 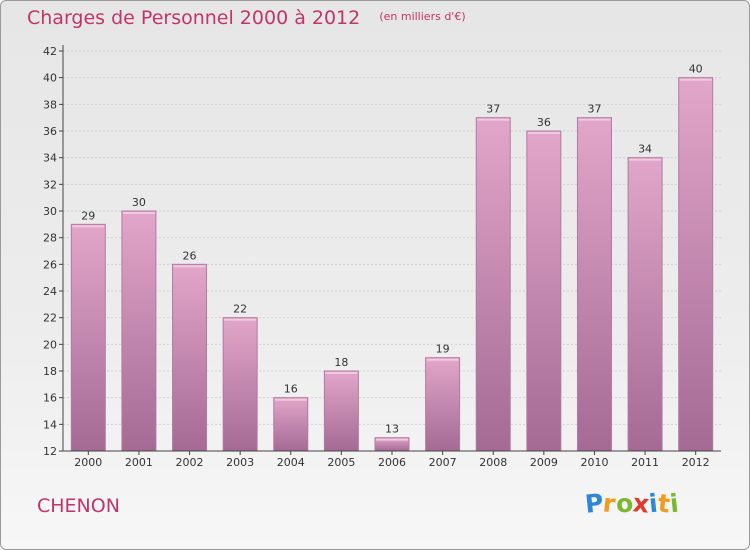 What do you see at coordinates (443, 462) in the screenshot?
I see `x-tick-label: 2007` at bounding box center [443, 462].